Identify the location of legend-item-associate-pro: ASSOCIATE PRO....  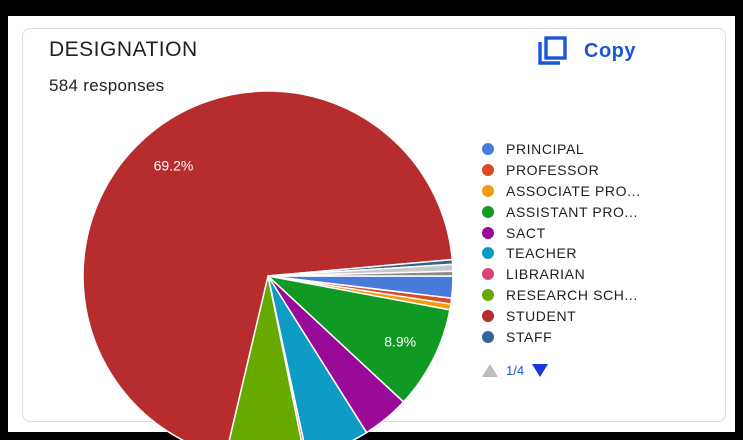
(561, 191).